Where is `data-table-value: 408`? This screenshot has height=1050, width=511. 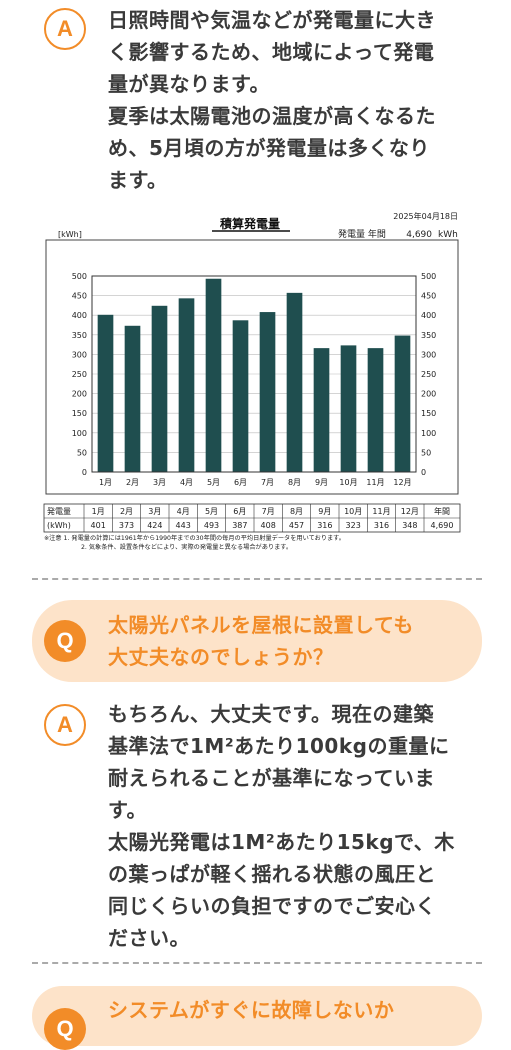
data-table-value: 408 is located at coordinates (268, 525).